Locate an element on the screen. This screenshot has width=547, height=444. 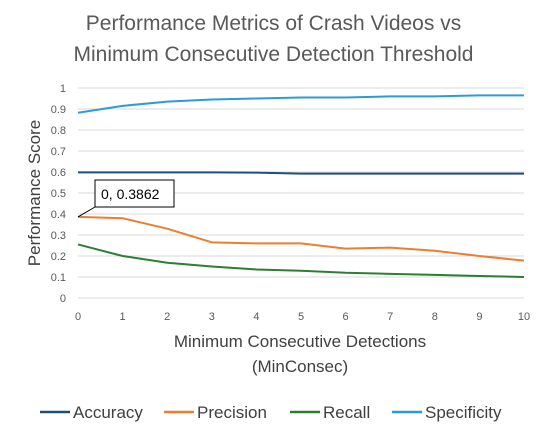
y-tick-label: 0.5 is located at coordinates (58, 194).